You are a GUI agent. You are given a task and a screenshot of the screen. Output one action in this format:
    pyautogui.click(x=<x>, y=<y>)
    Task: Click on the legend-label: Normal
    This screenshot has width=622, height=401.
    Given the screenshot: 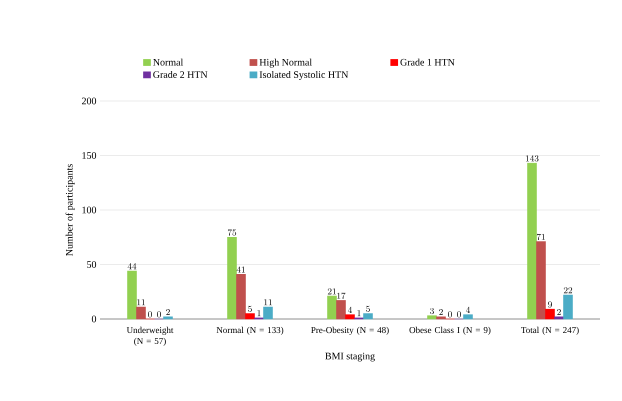 What is the action you would take?
    pyautogui.click(x=168, y=62)
    